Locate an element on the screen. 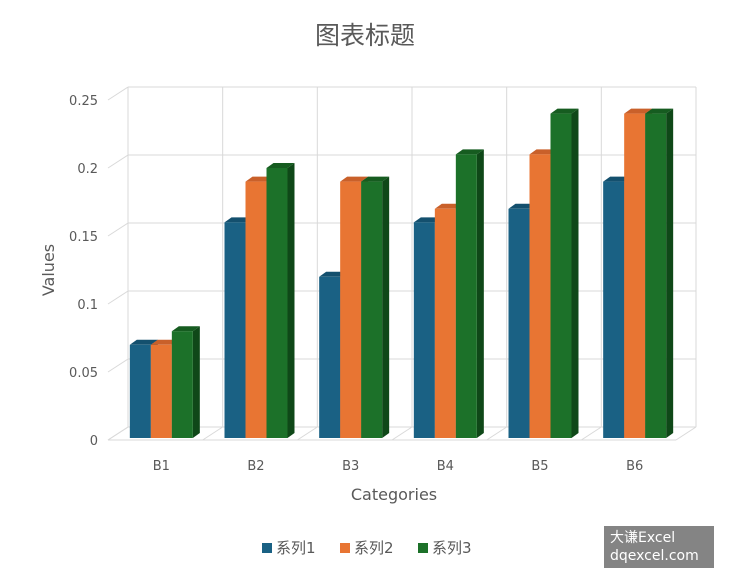  y-tick-label: 0.2 is located at coordinates (87, 169).